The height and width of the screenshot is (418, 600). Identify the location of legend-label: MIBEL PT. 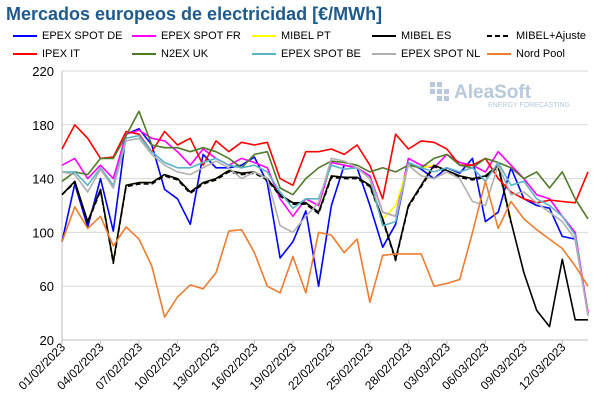
(306, 36).